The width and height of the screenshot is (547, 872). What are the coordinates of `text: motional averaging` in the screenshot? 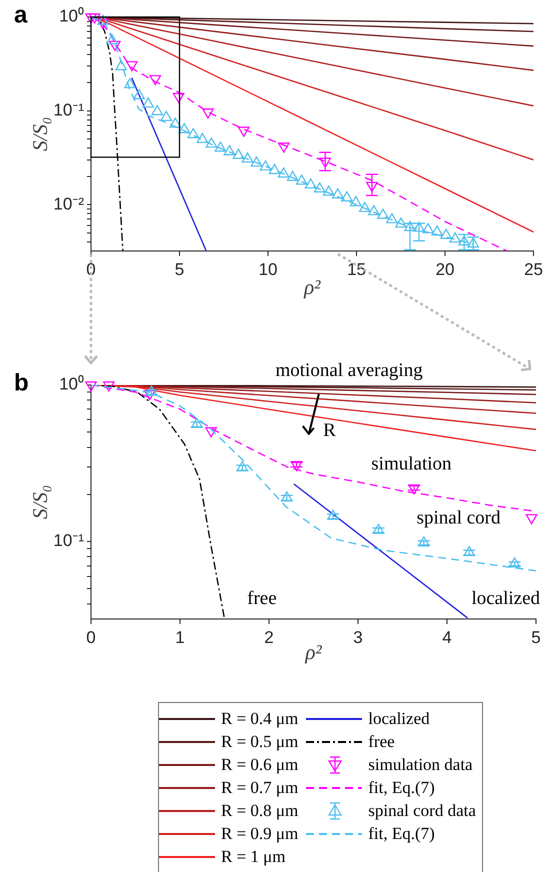 It's located at (349, 370).